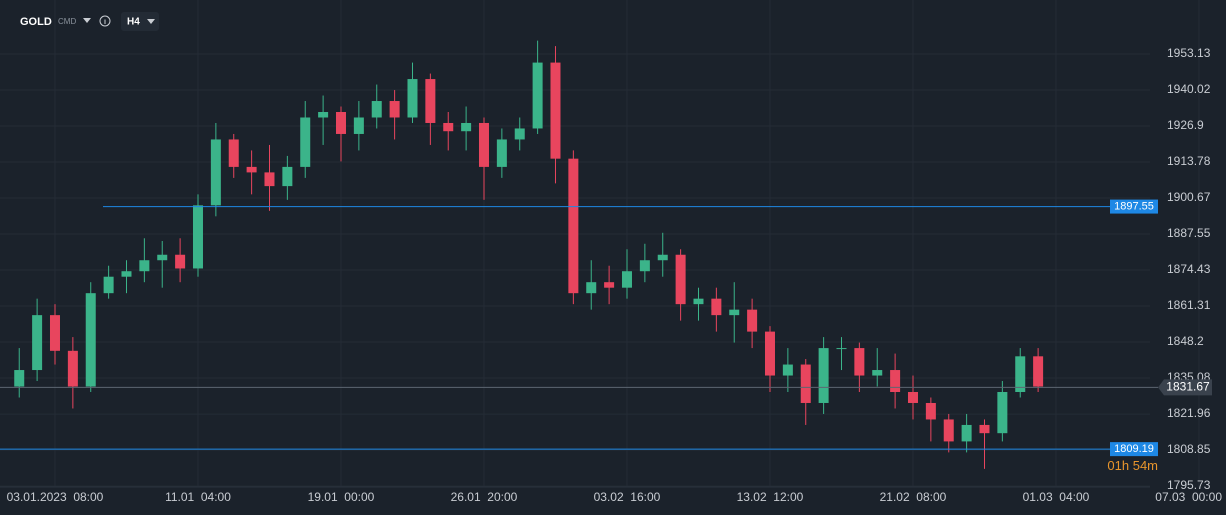  Describe the element at coordinates (1189, 449) in the screenshot. I see `y-tick-label: 1808.85` at that location.